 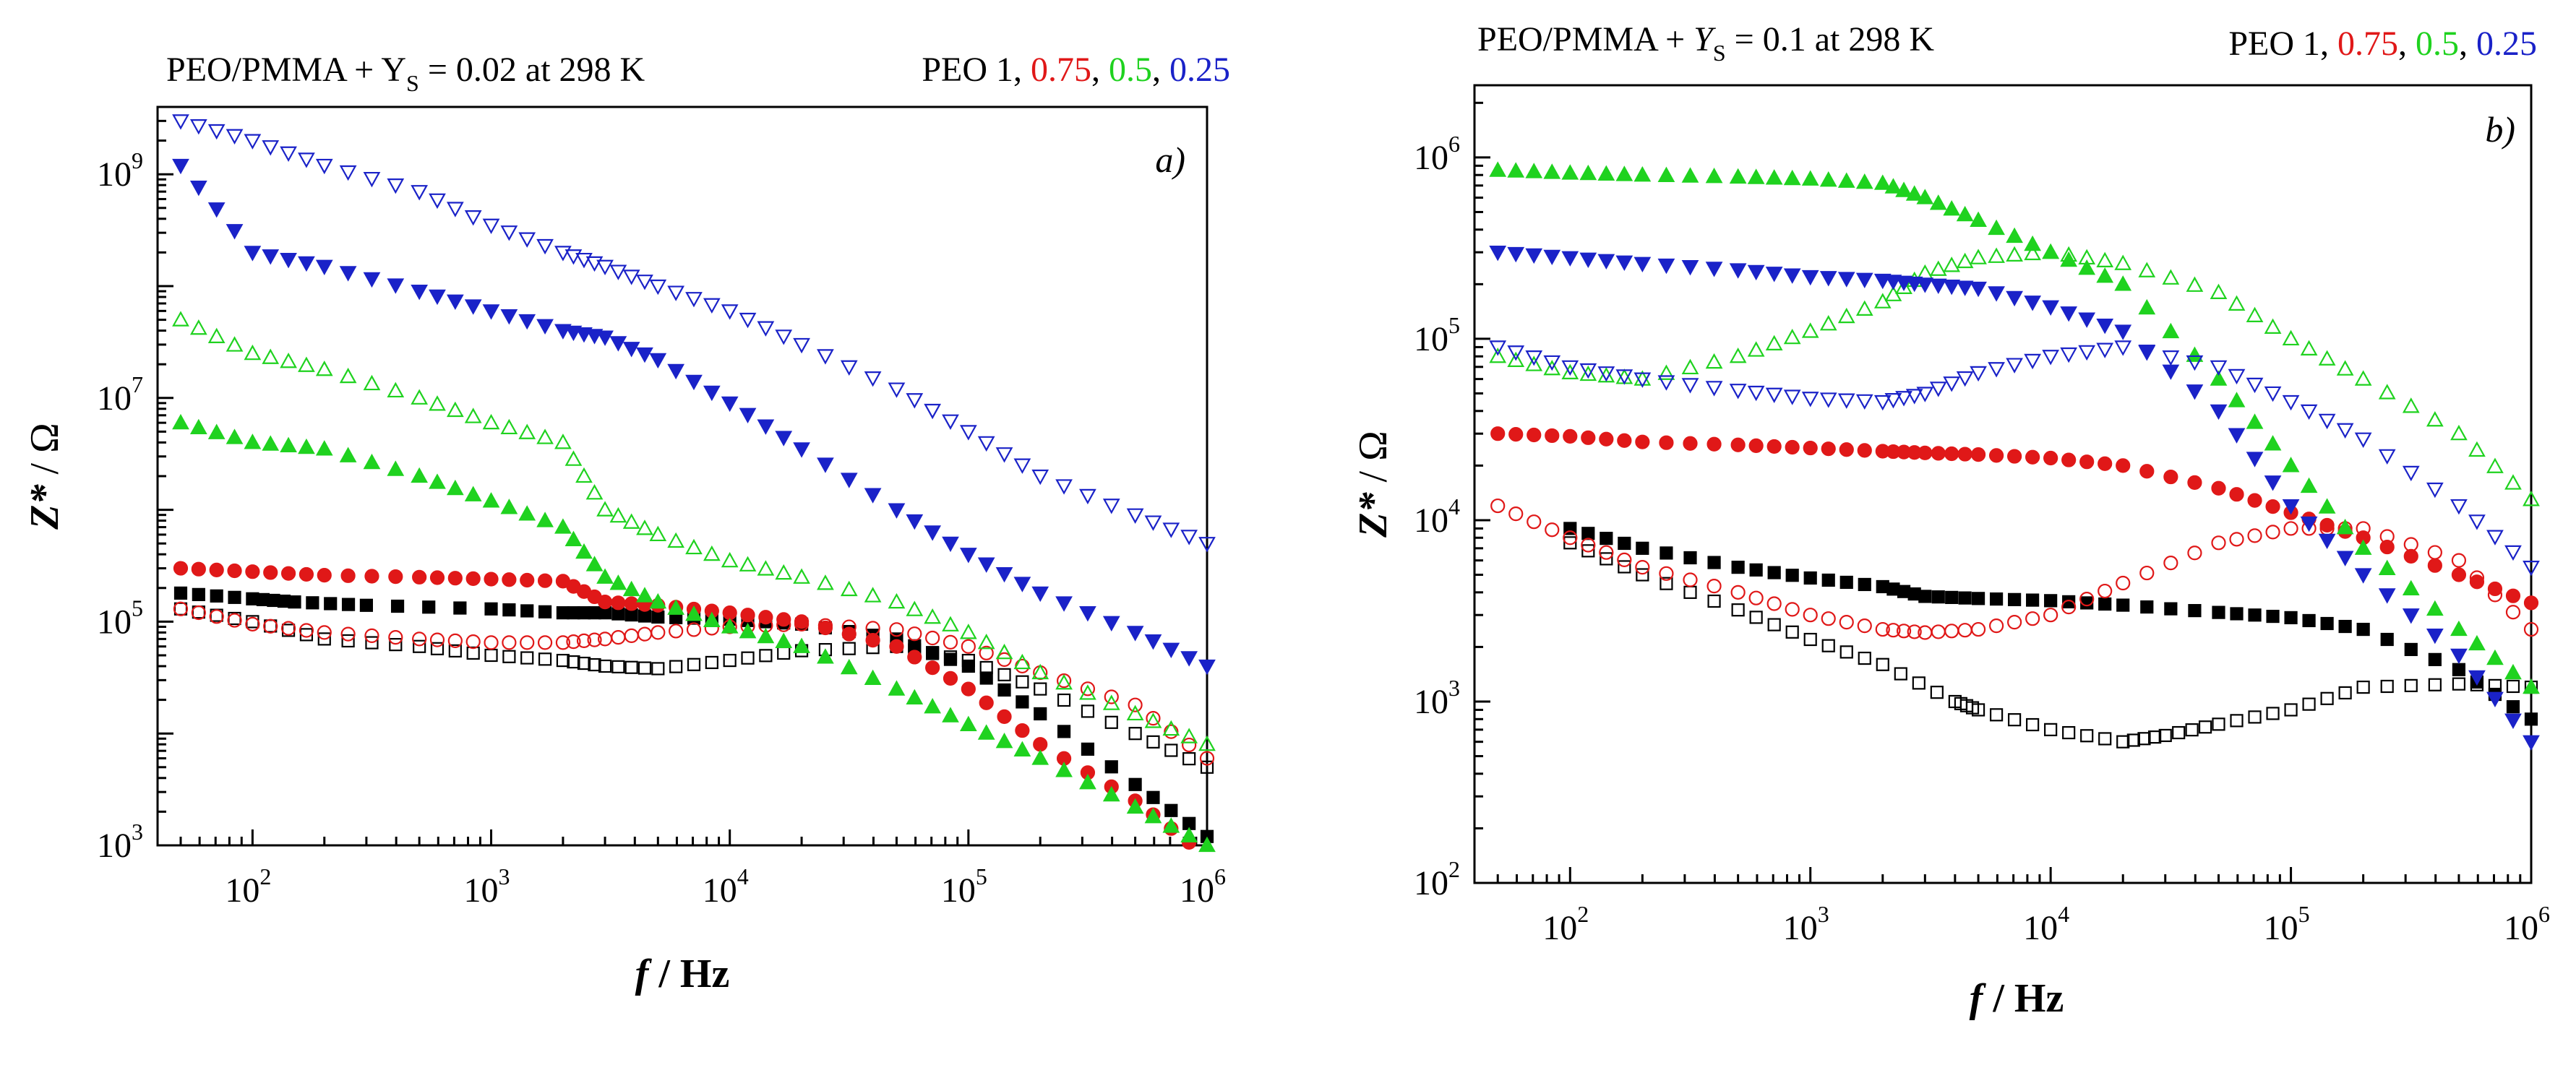 I want to click on legend-b-075: 0.75, so click(x=2368, y=44).